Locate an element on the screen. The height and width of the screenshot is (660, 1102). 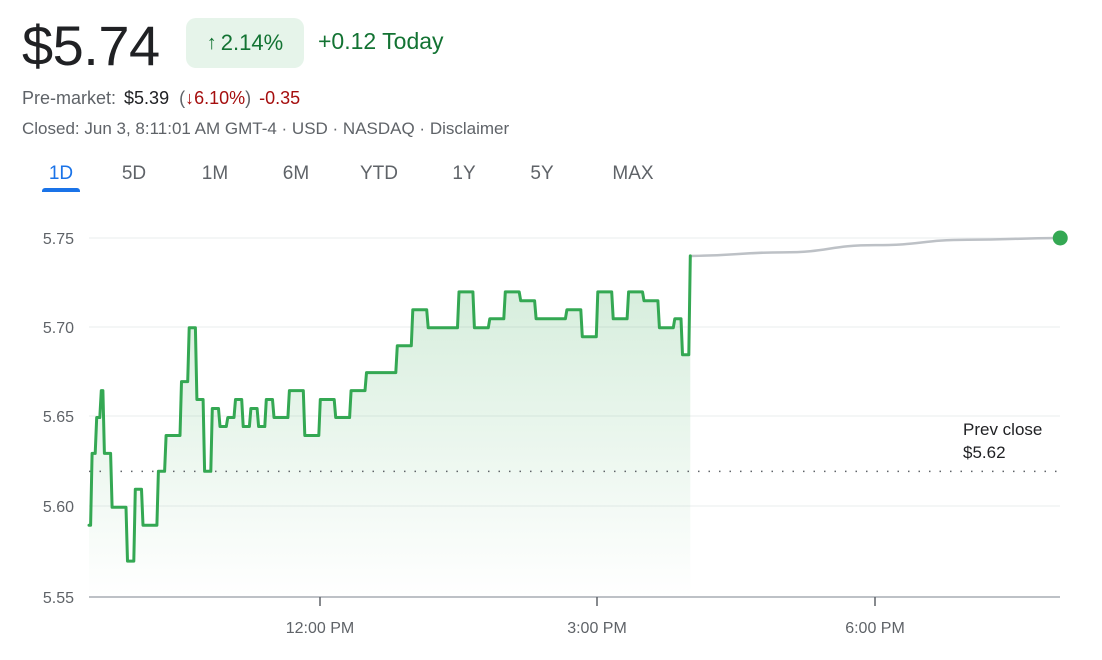
premarket-change-percent: 6.10% is located at coordinates (220, 98).